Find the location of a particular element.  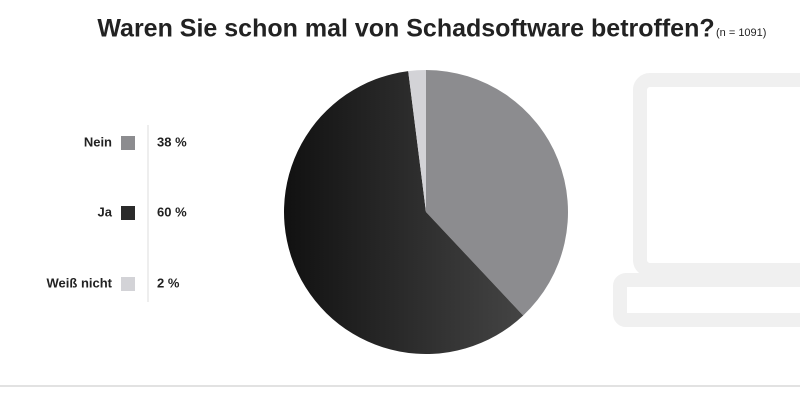

legend-label: Nein is located at coordinates (98, 141).